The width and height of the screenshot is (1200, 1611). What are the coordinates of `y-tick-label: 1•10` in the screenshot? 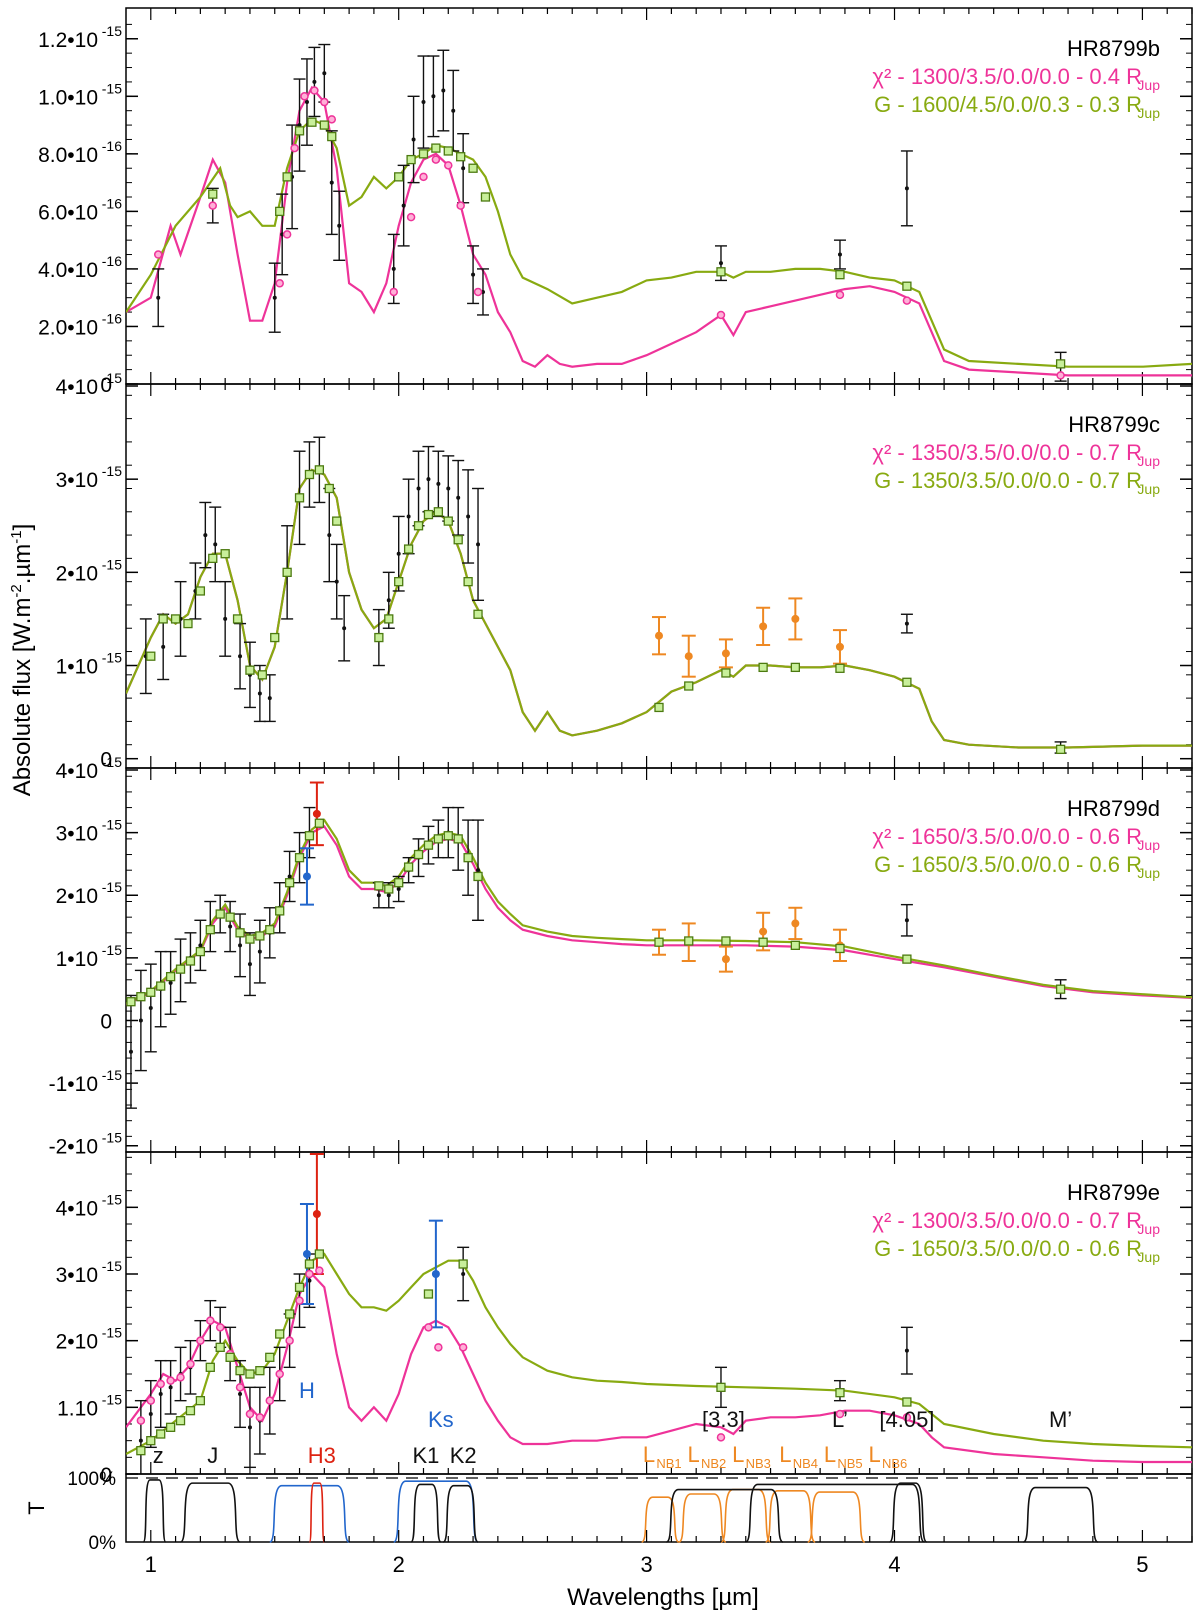 It's located at (77, 959).